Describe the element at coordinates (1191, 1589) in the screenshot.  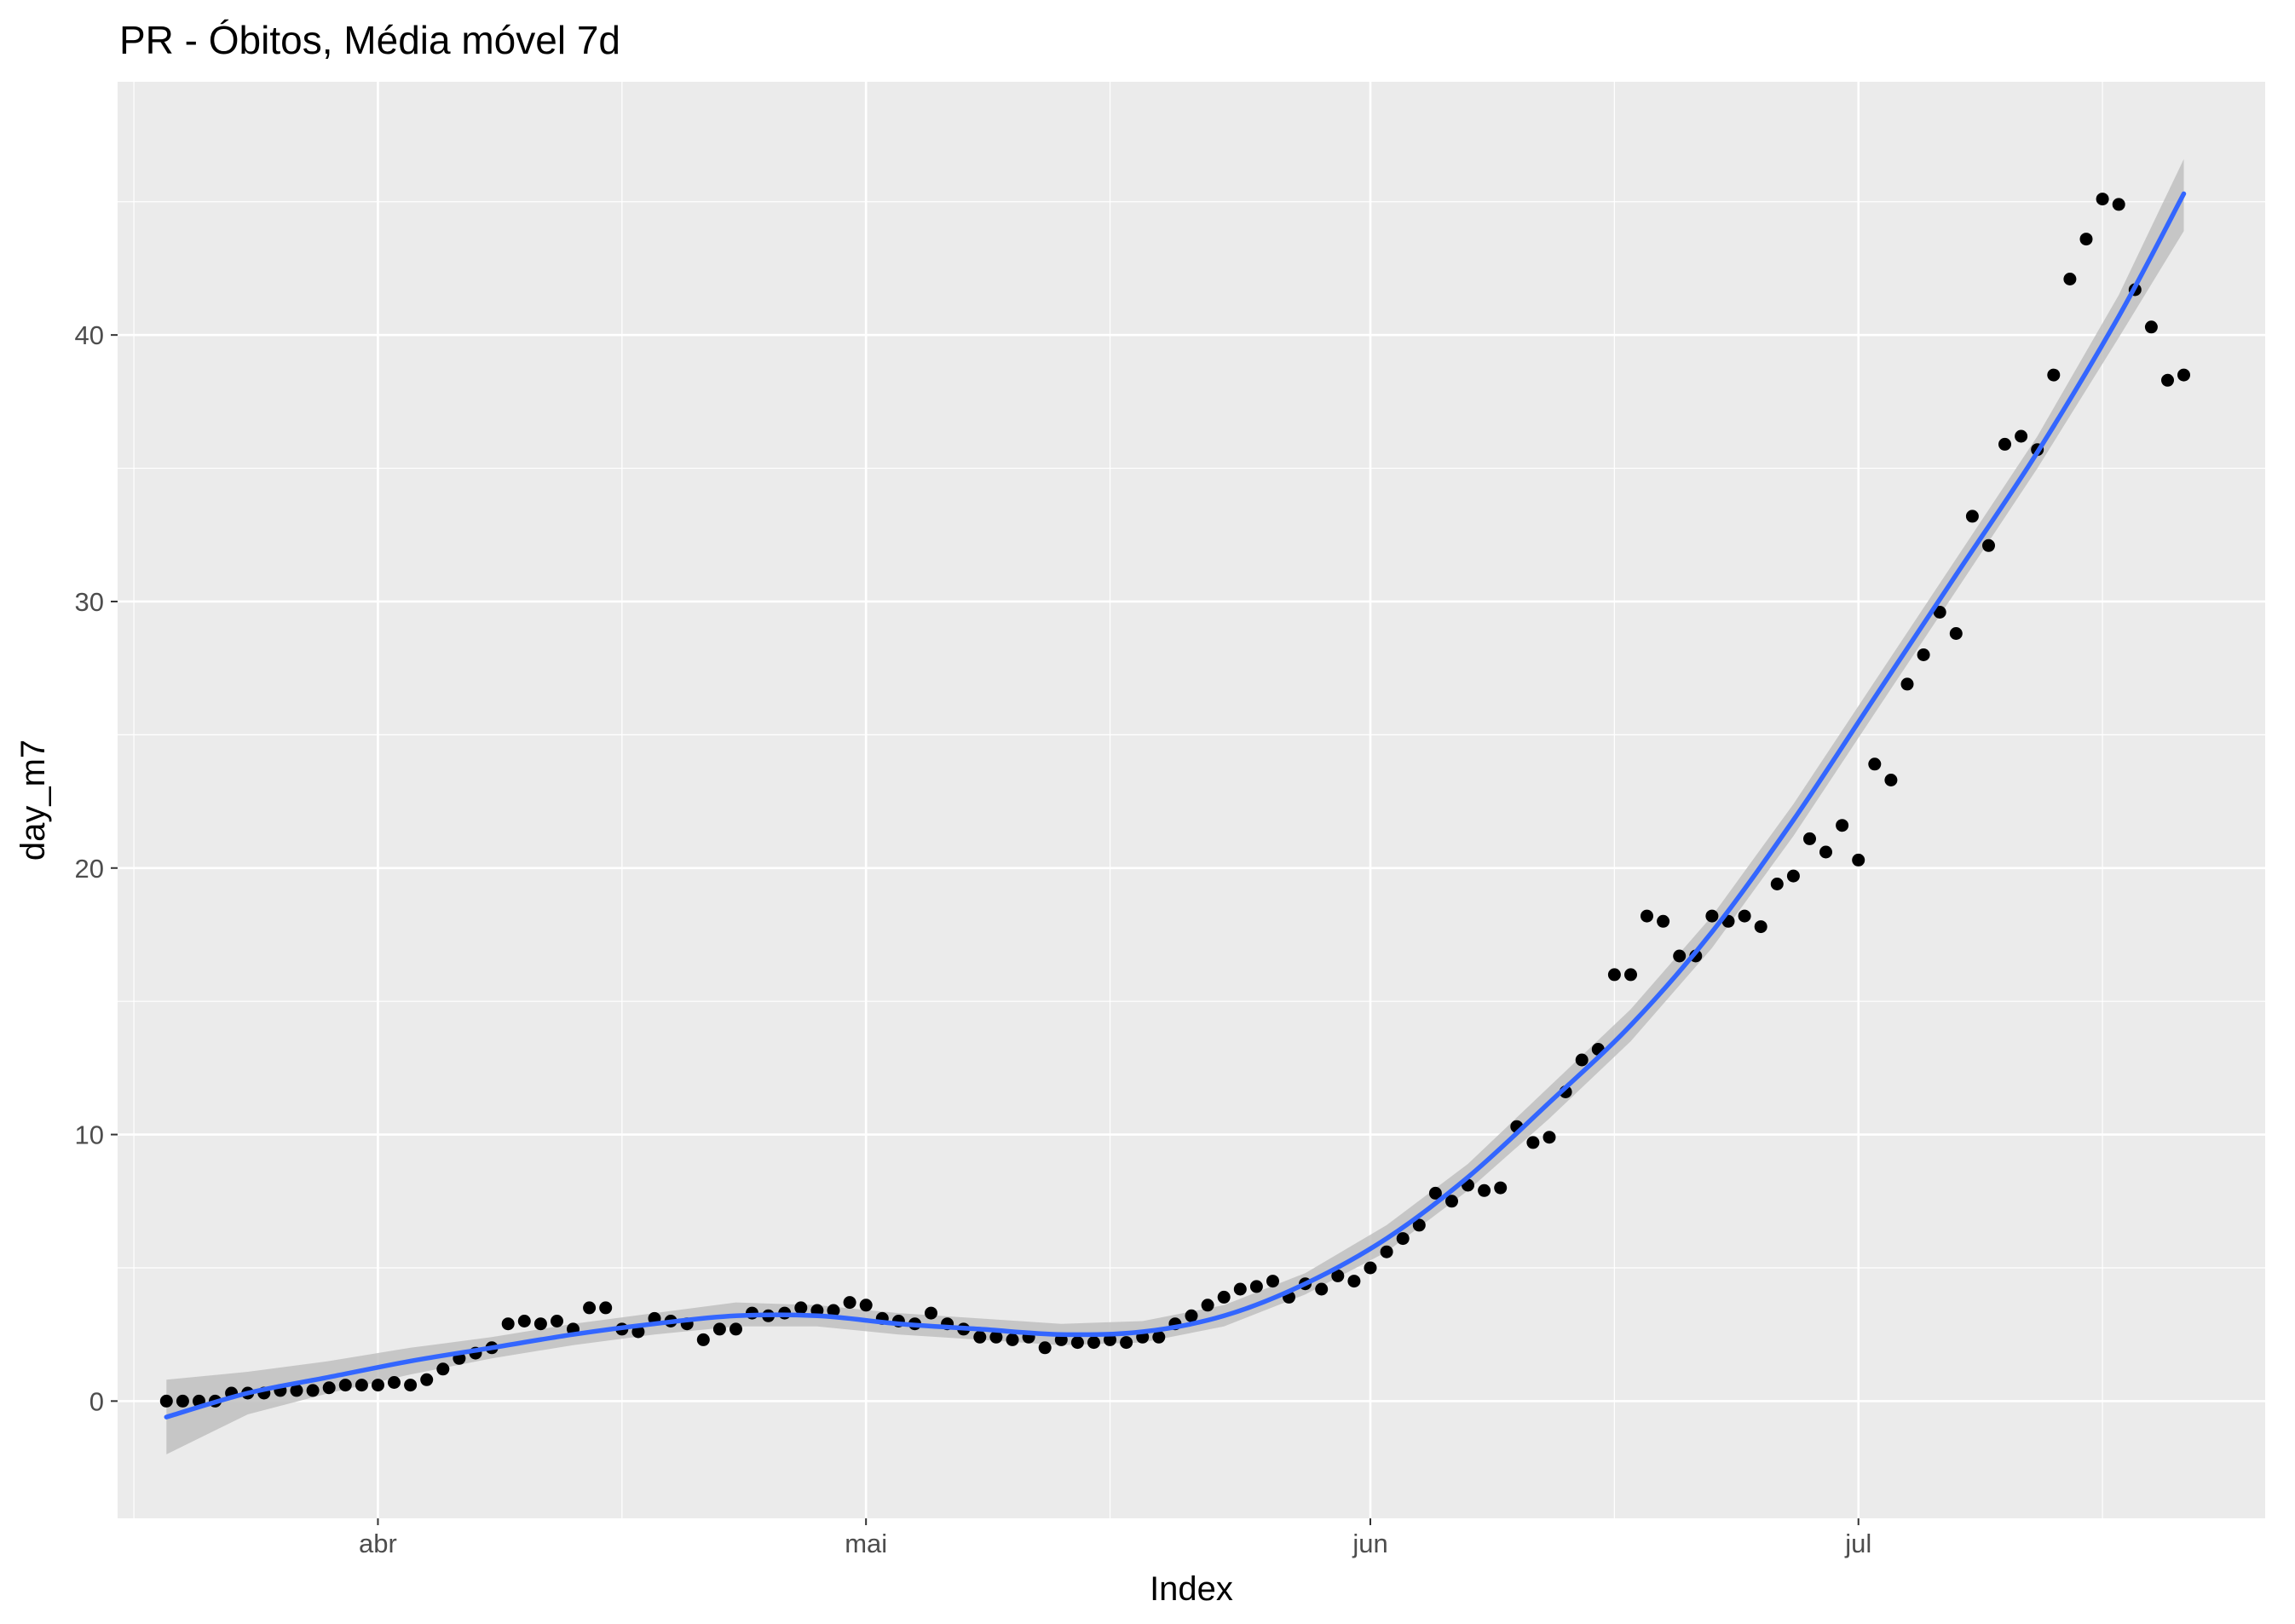
I see `x-axis-title: Index` at that location.